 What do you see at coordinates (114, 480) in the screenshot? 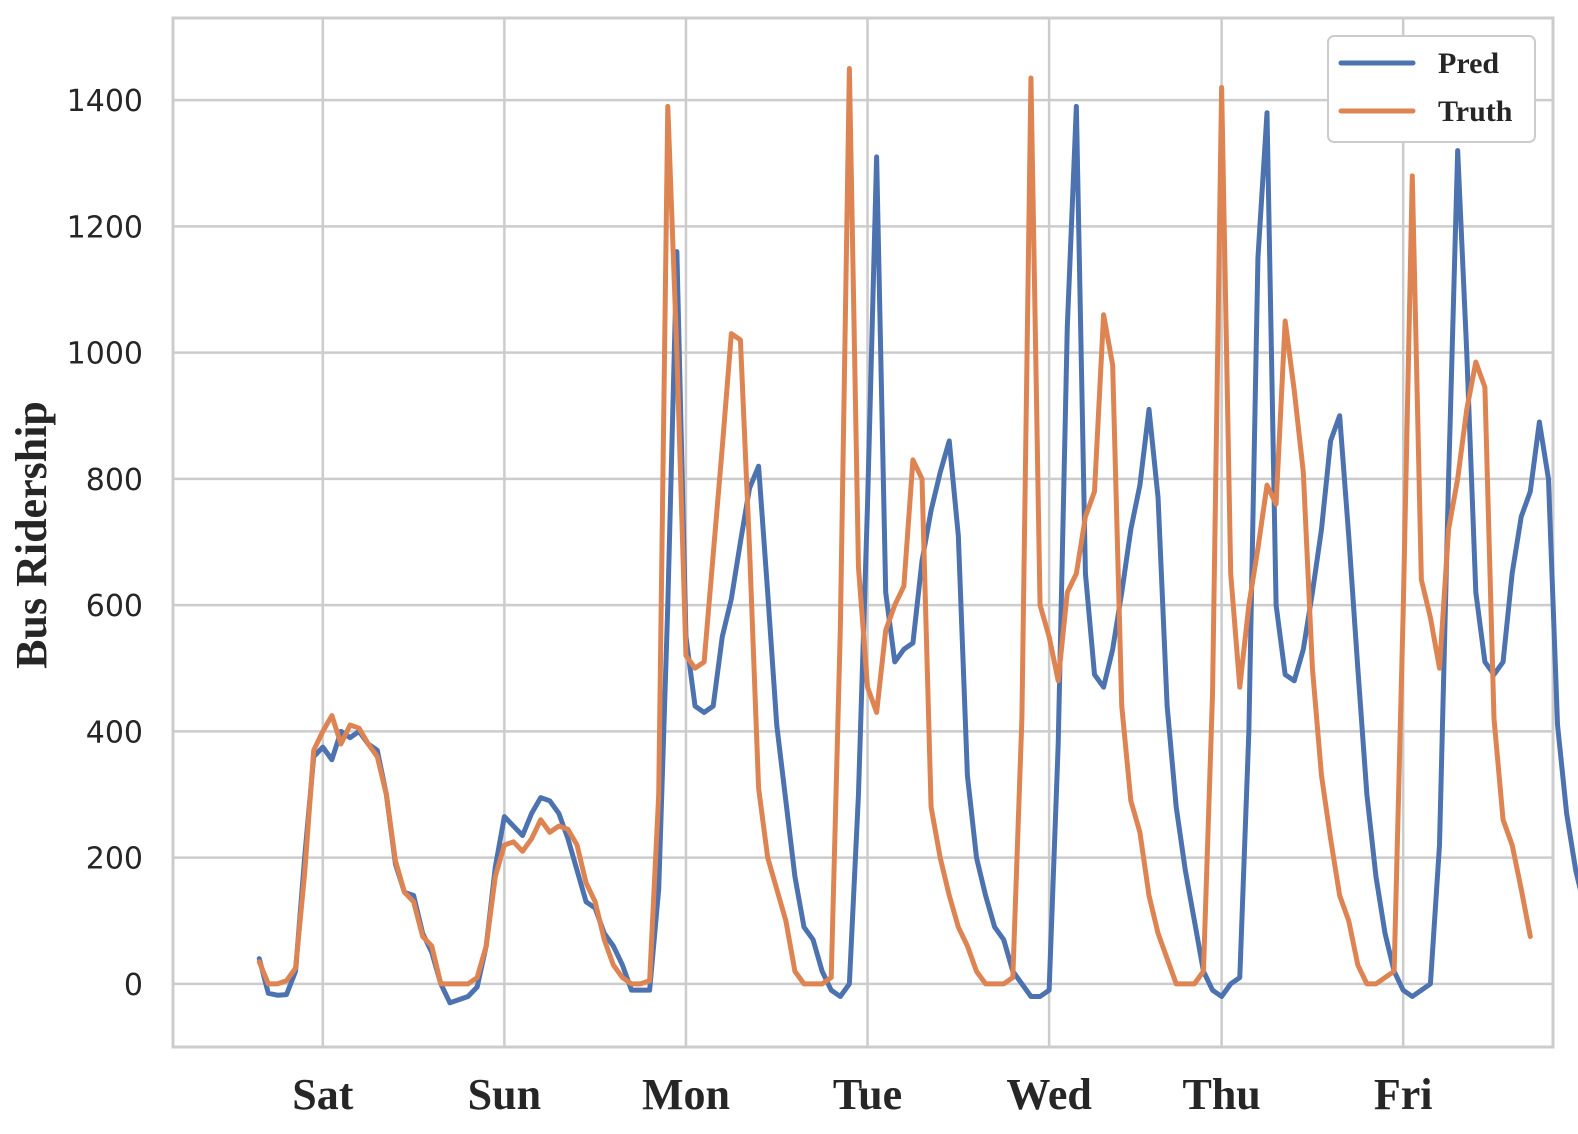
I see `y-tick-label: 800` at bounding box center [114, 480].